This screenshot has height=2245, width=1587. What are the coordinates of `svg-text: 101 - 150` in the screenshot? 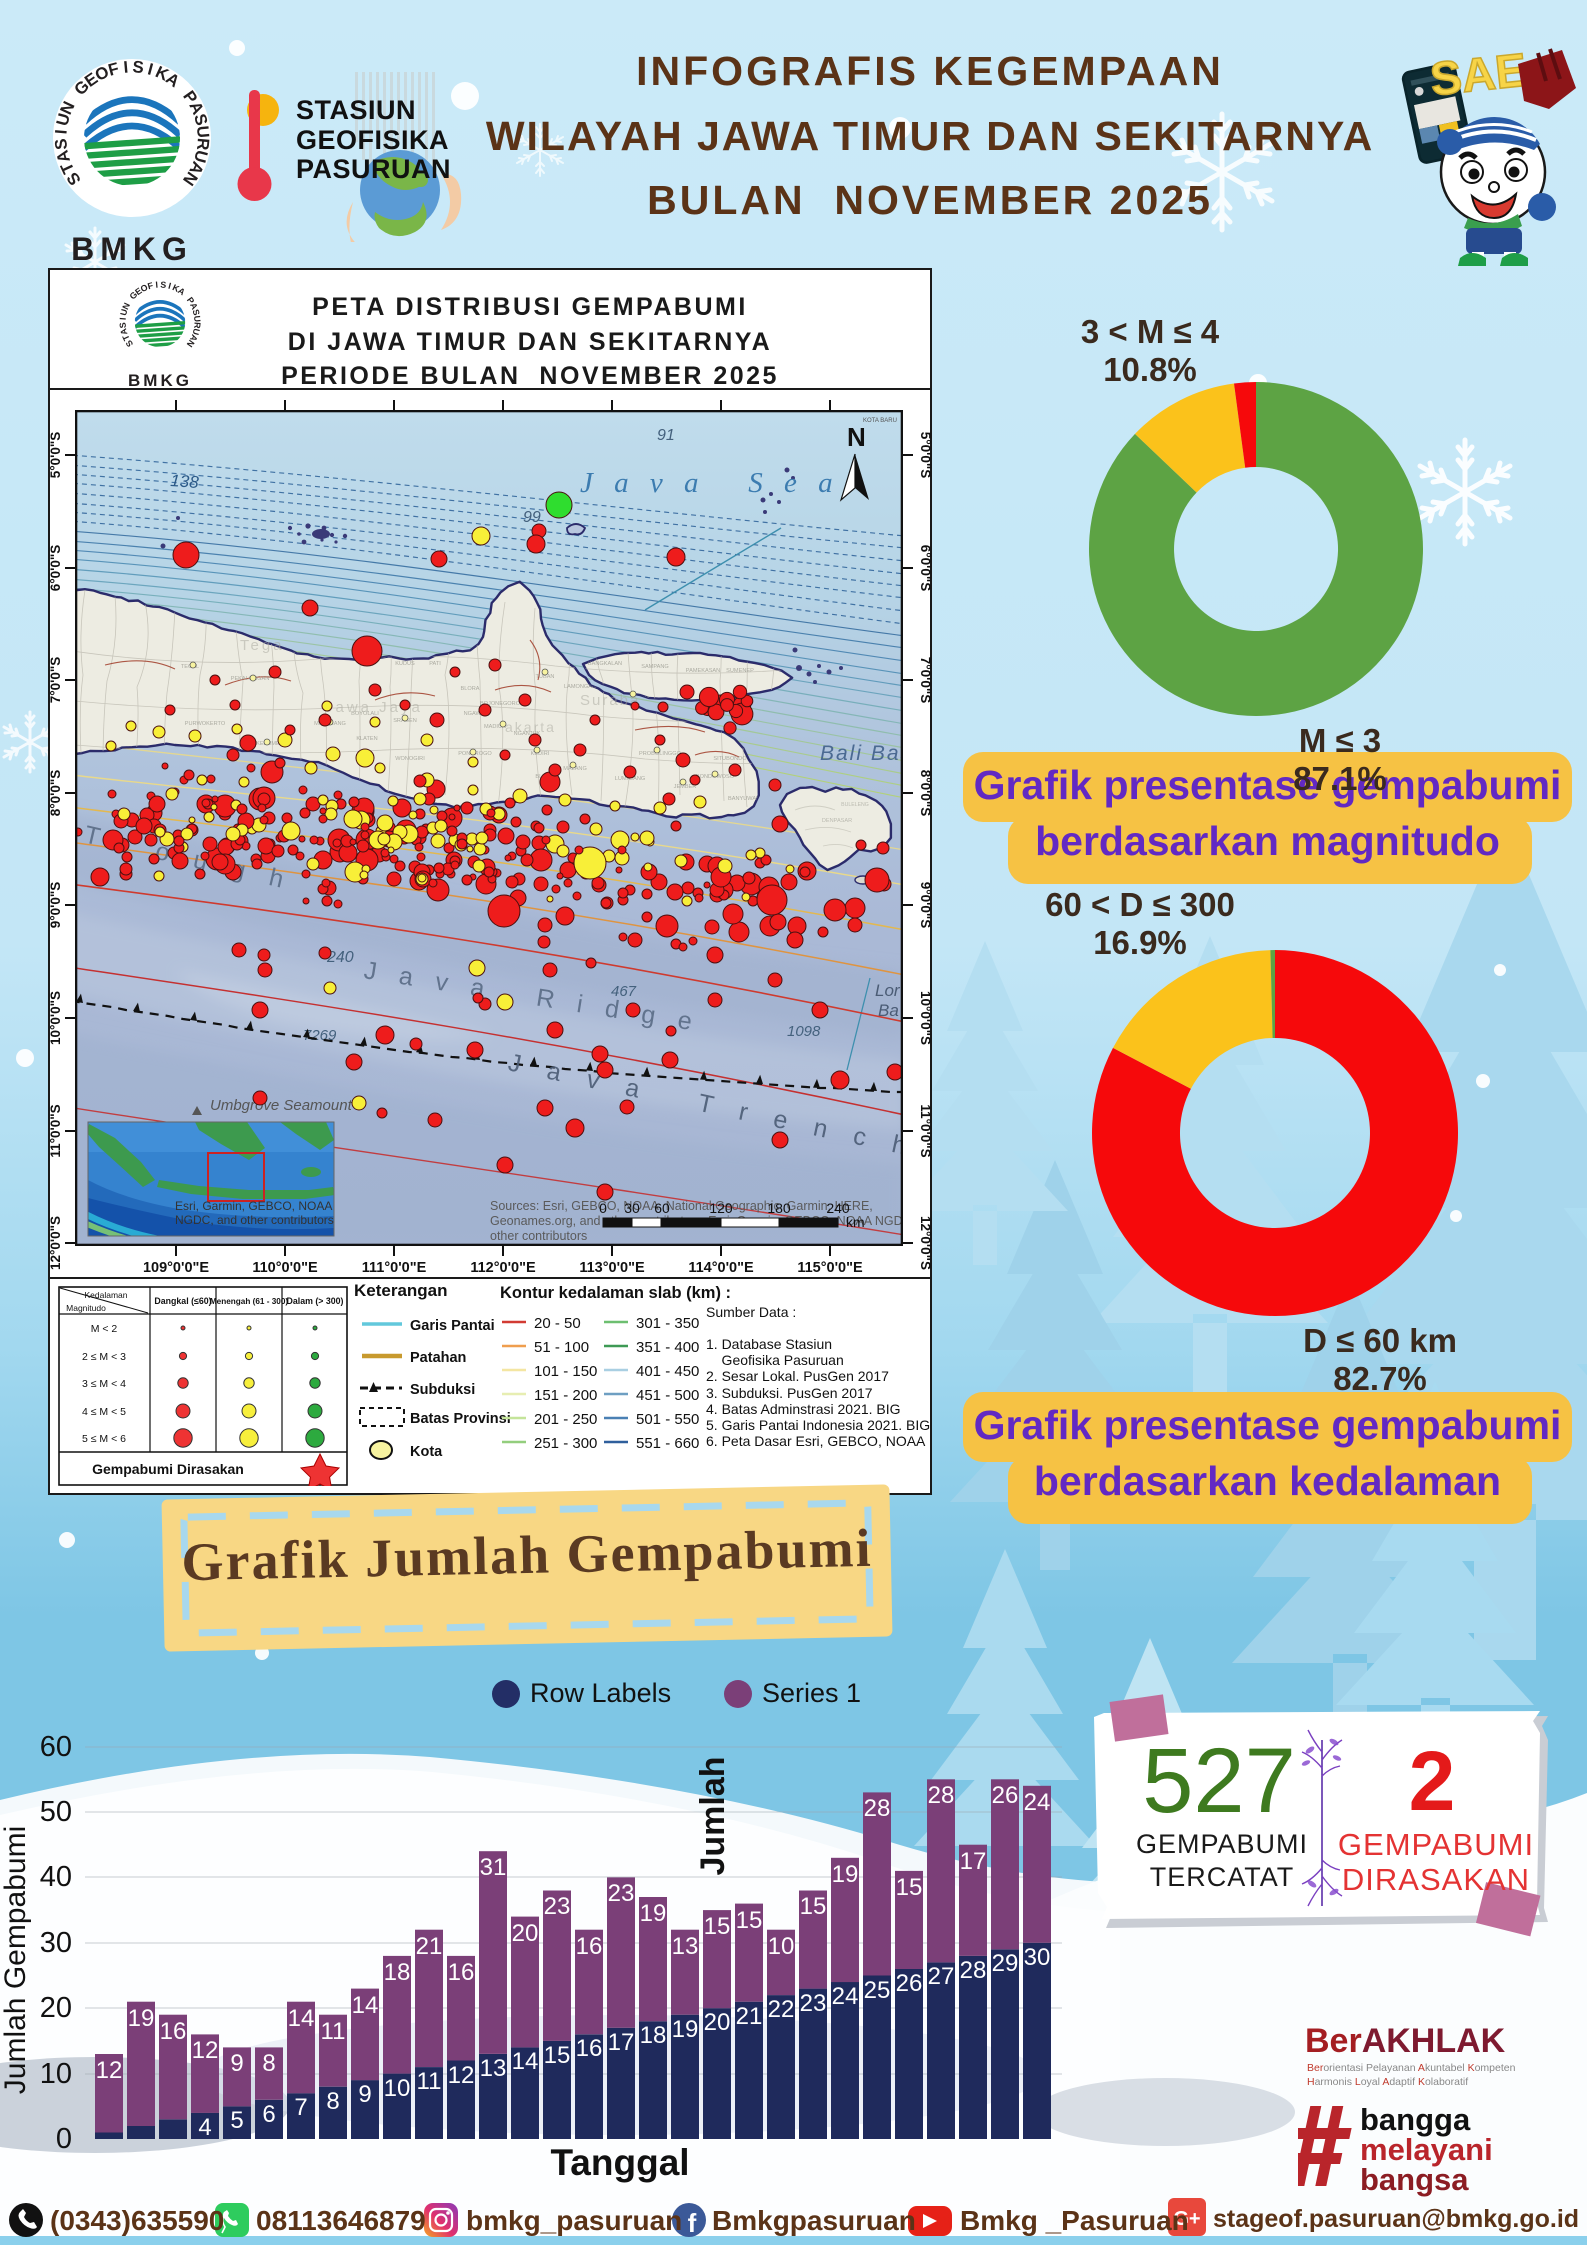 It's located at (565, 1371).